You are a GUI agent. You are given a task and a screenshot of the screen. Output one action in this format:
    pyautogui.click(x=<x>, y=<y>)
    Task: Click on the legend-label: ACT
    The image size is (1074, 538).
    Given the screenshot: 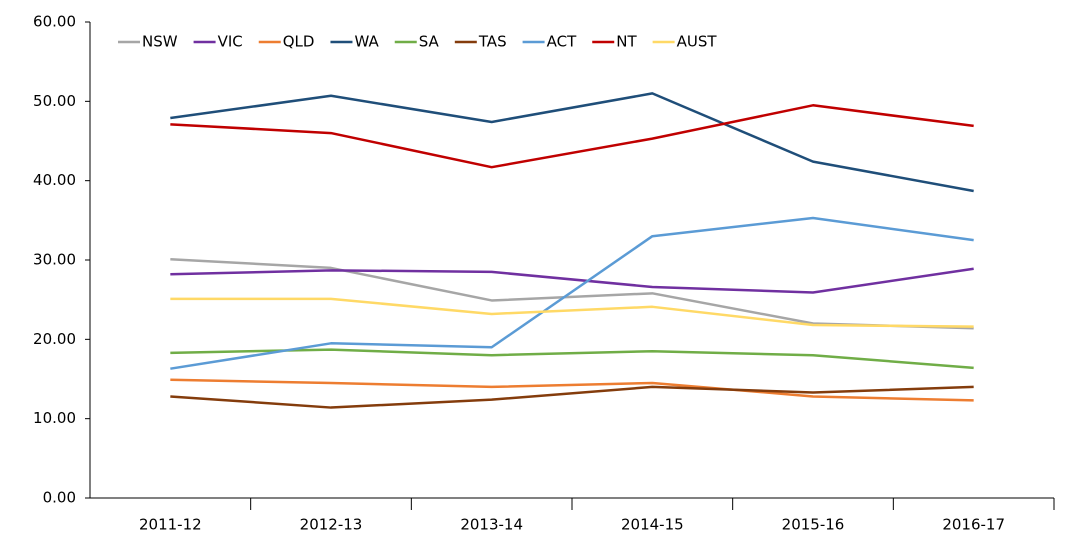 What is the action you would take?
    pyautogui.click(x=562, y=42)
    